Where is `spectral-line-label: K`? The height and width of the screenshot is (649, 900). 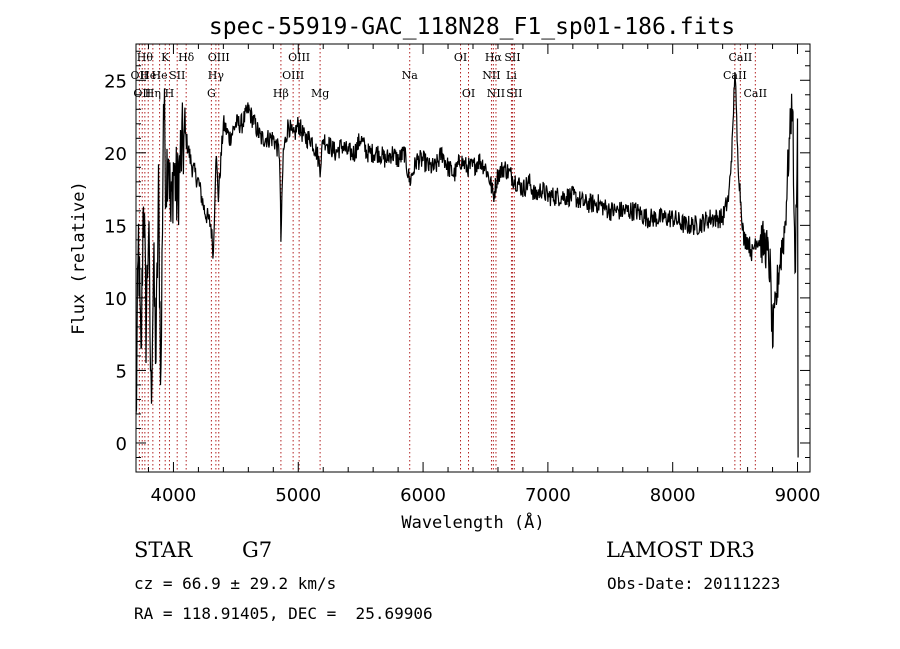 spectral-line-label: K is located at coordinates (165, 57).